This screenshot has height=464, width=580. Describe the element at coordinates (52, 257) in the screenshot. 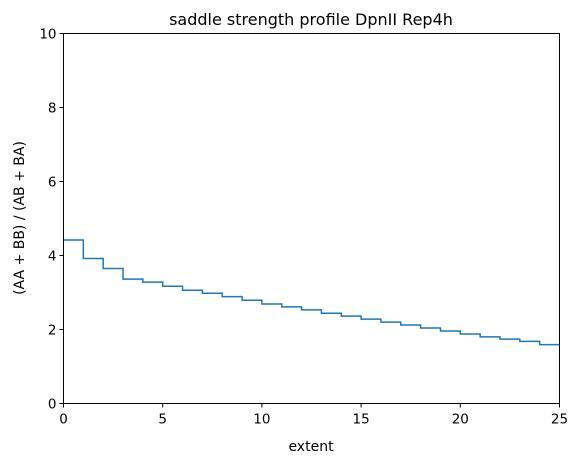

I see `y-tick-label: 4` at that location.